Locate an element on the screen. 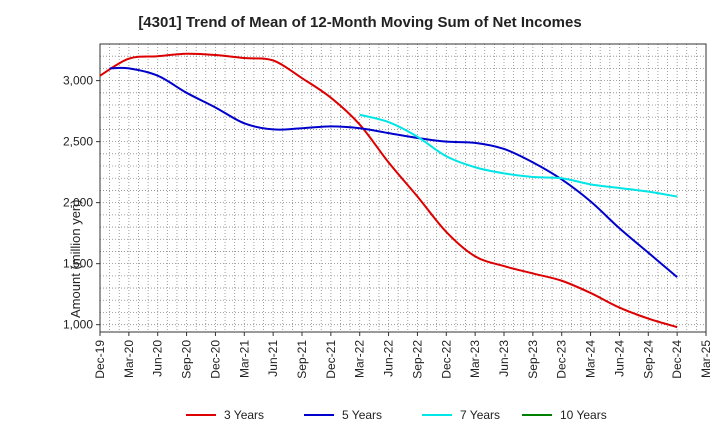  x-tick-label: Dec-23 is located at coordinates (562, 359).